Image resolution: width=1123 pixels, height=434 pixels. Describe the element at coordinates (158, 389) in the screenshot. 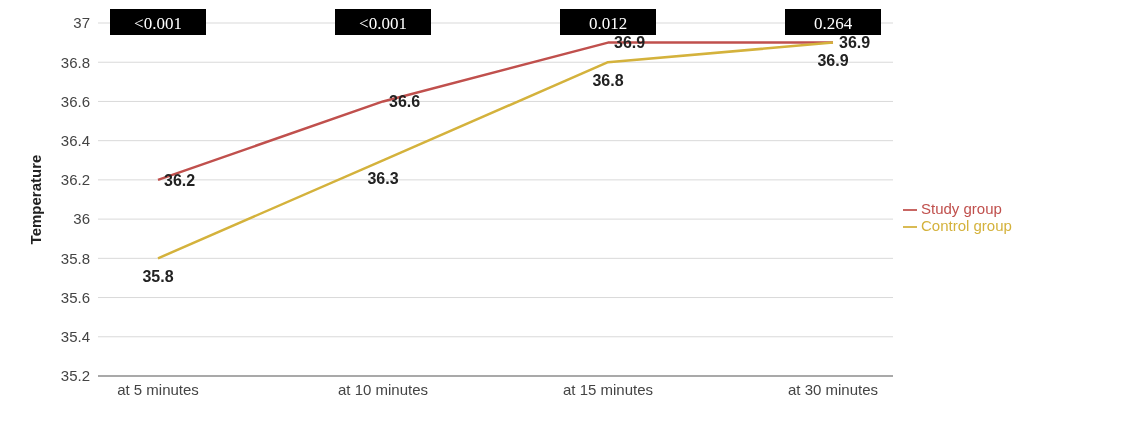

I see `x-tick-label: at 5 minutes` at that location.